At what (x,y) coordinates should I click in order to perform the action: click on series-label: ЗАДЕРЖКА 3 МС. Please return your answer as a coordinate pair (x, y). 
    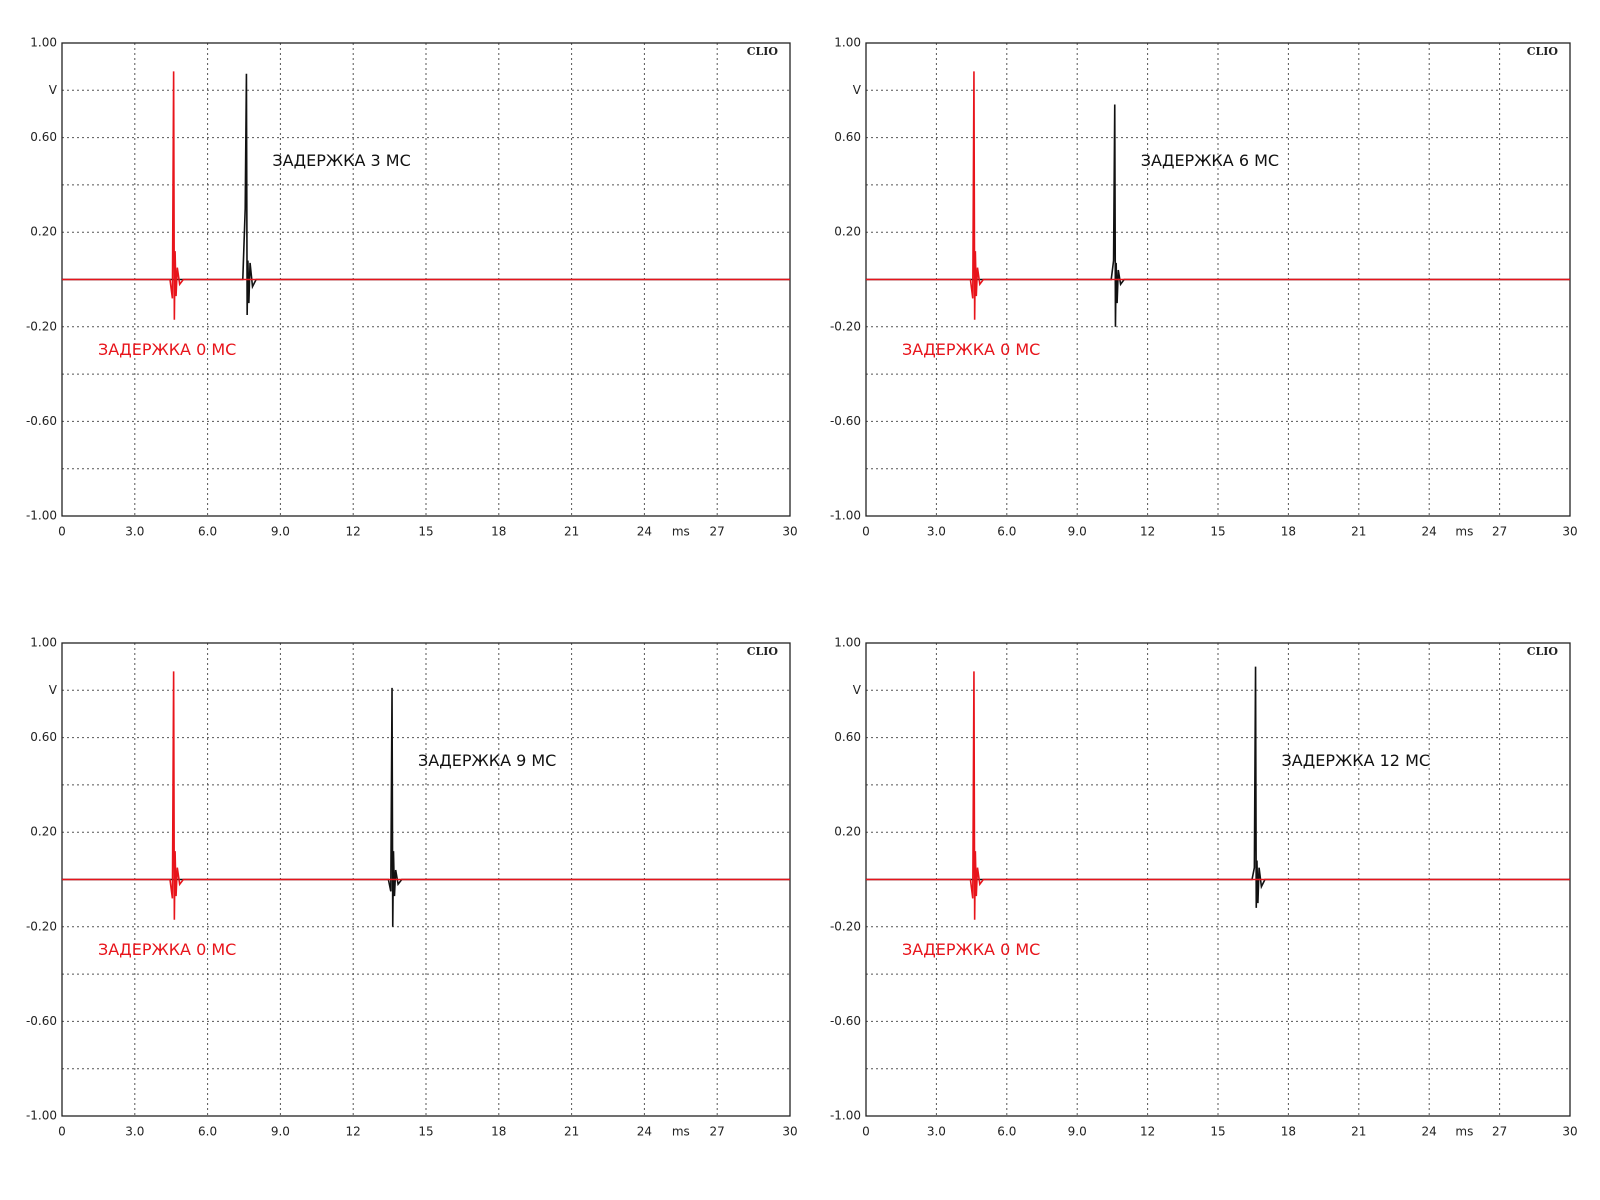
    Looking at the image, I should click on (341, 160).